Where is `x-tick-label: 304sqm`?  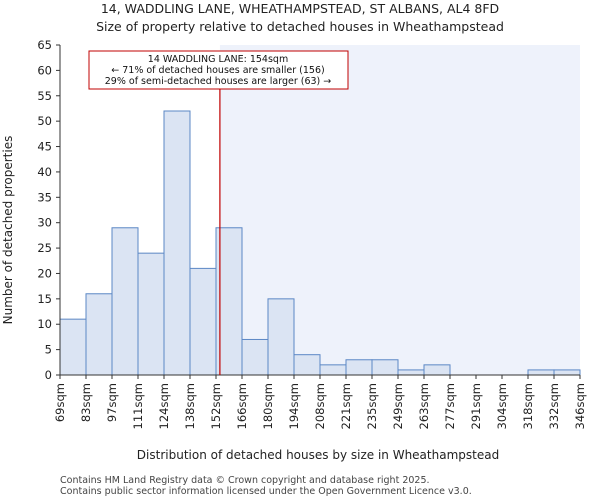 x-tick-label: 304sqm is located at coordinates (502, 406).